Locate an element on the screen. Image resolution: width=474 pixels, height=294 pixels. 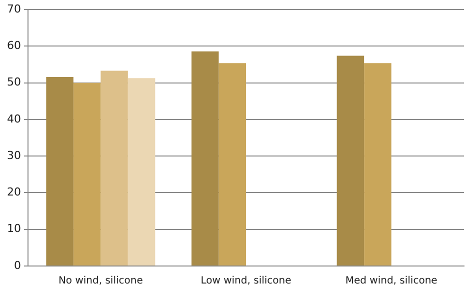
y-tick-label: 30 is located at coordinates (13, 155).